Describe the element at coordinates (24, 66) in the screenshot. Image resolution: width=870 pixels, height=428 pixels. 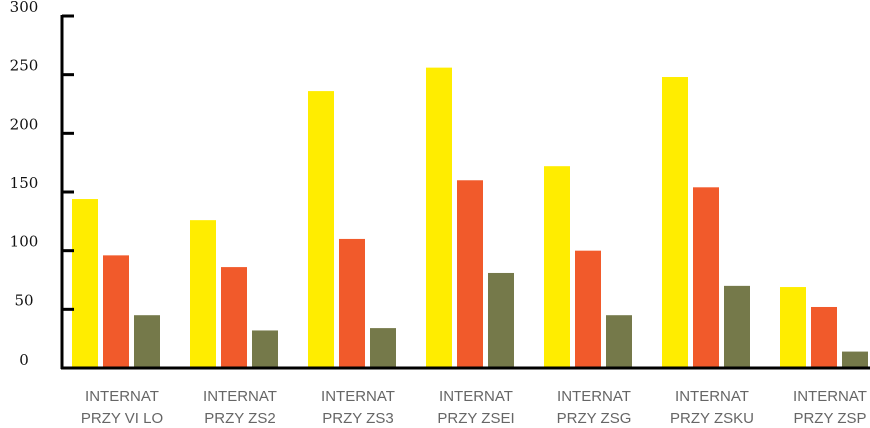
I see `y-tick-label: 250` at that location.